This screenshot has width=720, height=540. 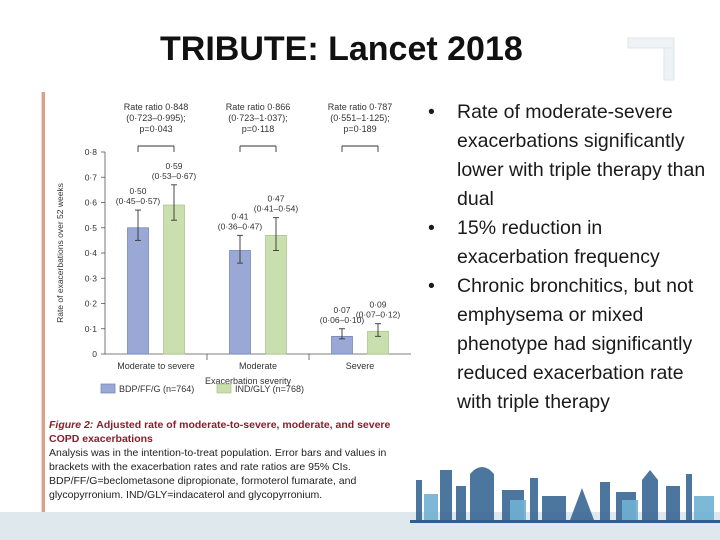 I want to click on data-label-ci: (0·45–0·57), so click(x=138, y=201).